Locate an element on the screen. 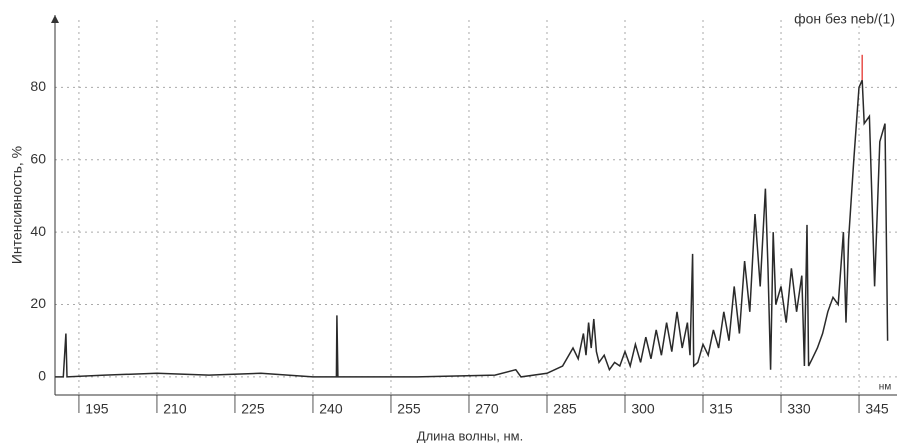 The image size is (899, 447). x-unit: нм is located at coordinates (885, 387).